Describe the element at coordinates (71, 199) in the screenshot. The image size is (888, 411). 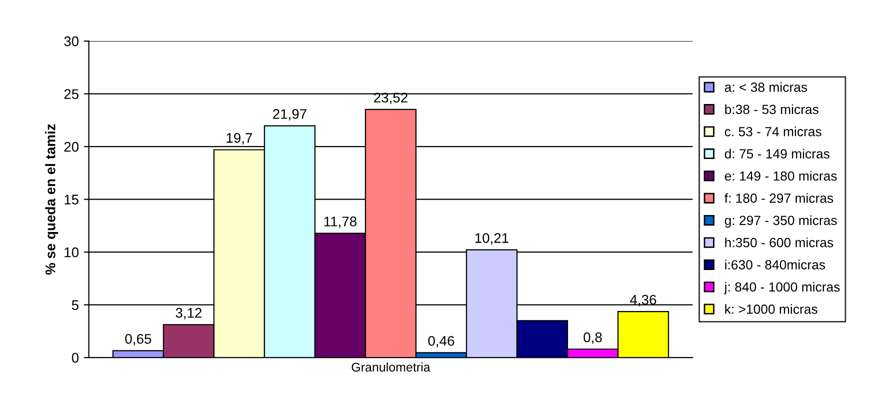
I see `y-tick-label: 15` at that location.